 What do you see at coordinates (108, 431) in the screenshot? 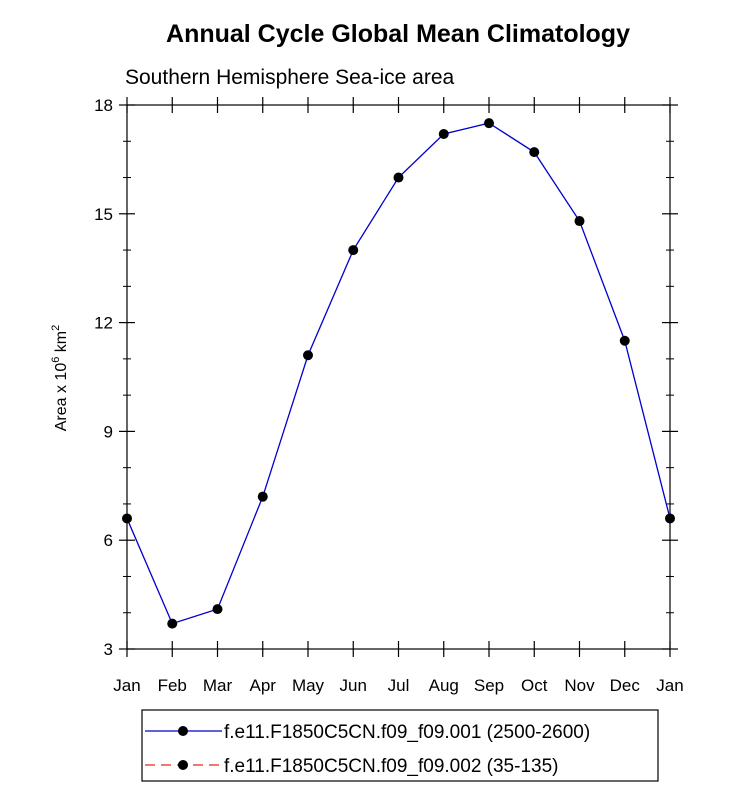
I see `y-tick-label: 9` at bounding box center [108, 431].